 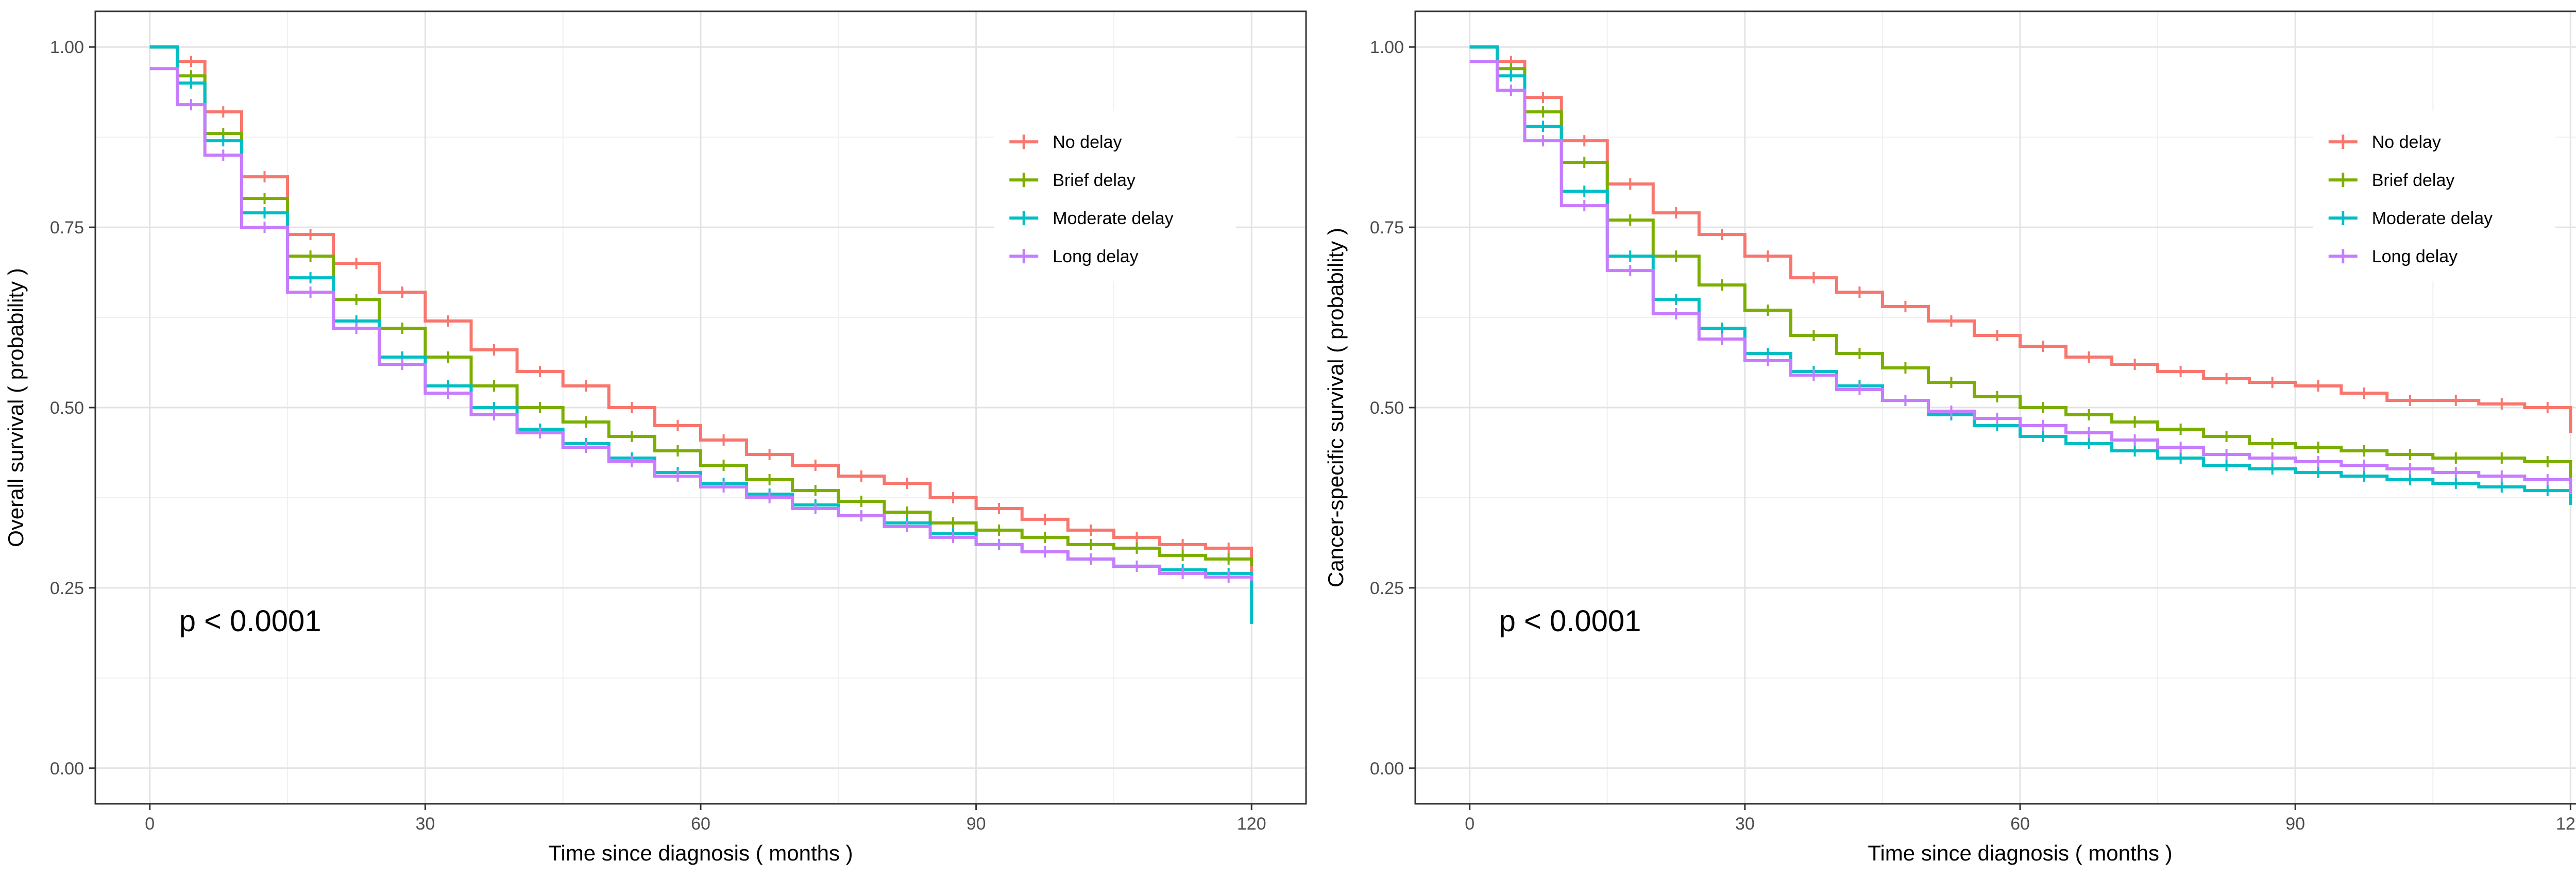 What do you see at coordinates (2020, 853) in the screenshot?
I see `cancer-specific-survival-x-axis-title: Time since diagnosis ( months )` at bounding box center [2020, 853].